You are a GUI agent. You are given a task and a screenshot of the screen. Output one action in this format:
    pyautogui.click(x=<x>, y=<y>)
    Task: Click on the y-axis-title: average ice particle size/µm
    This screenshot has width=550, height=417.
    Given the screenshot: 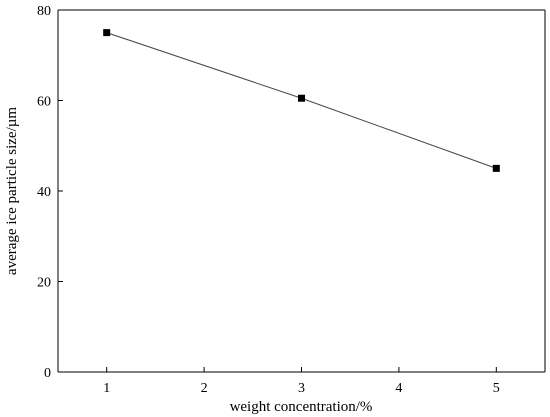 What is the action you would take?
    pyautogui.click(x=12, y=191)
    